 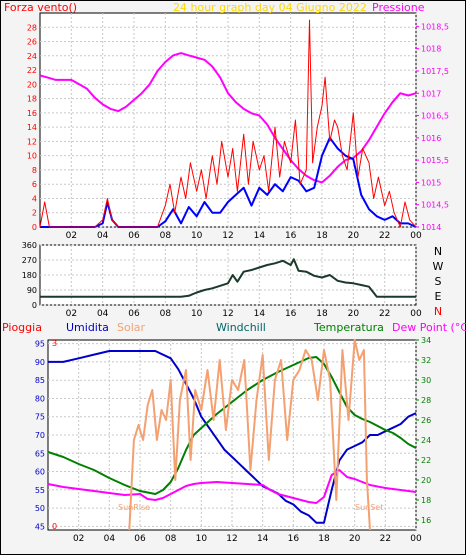 What do you see at coordinates (32, 27) in the screenshot?
I see `y-left-tick-label: 28` at bounding box center [32, 27].